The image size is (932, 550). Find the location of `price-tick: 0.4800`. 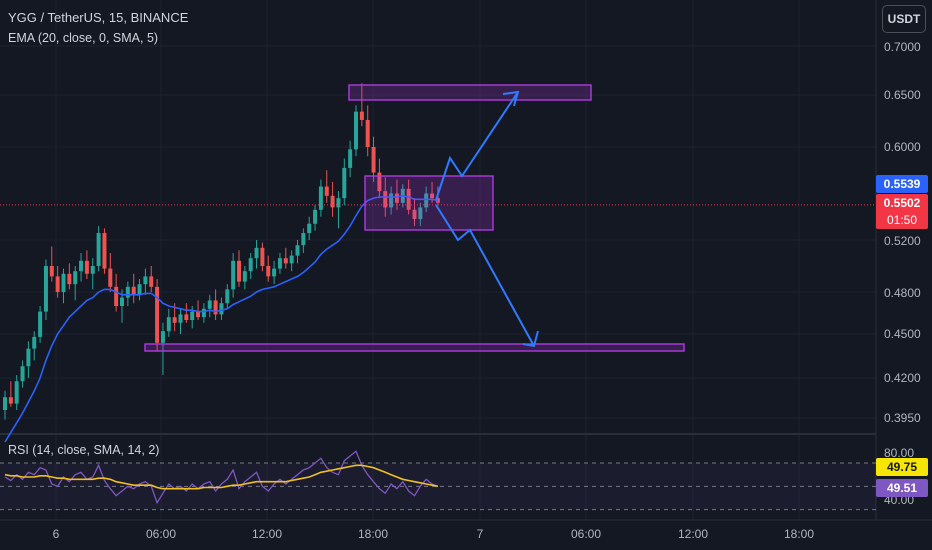

price-tick: 0.4800 is located at coordinates (902, 293).